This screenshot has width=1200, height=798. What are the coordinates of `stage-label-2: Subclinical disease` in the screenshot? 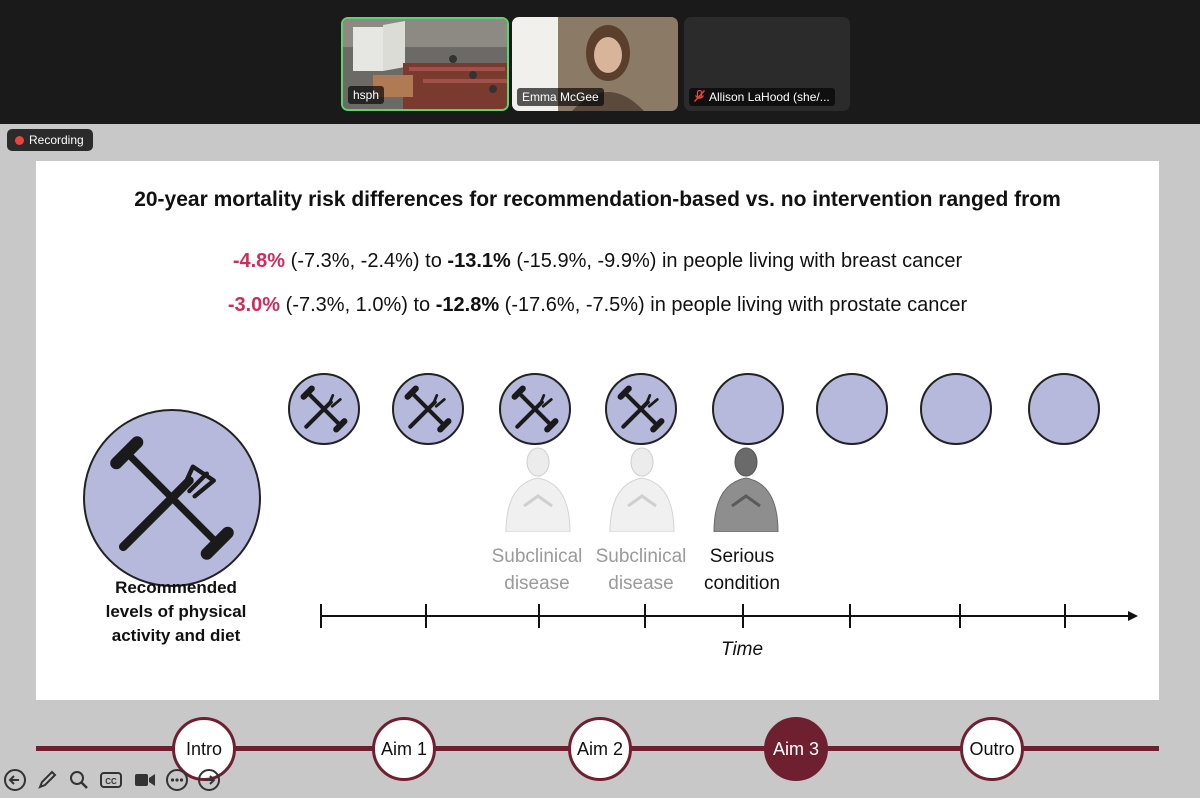 It's located at (641, 570).